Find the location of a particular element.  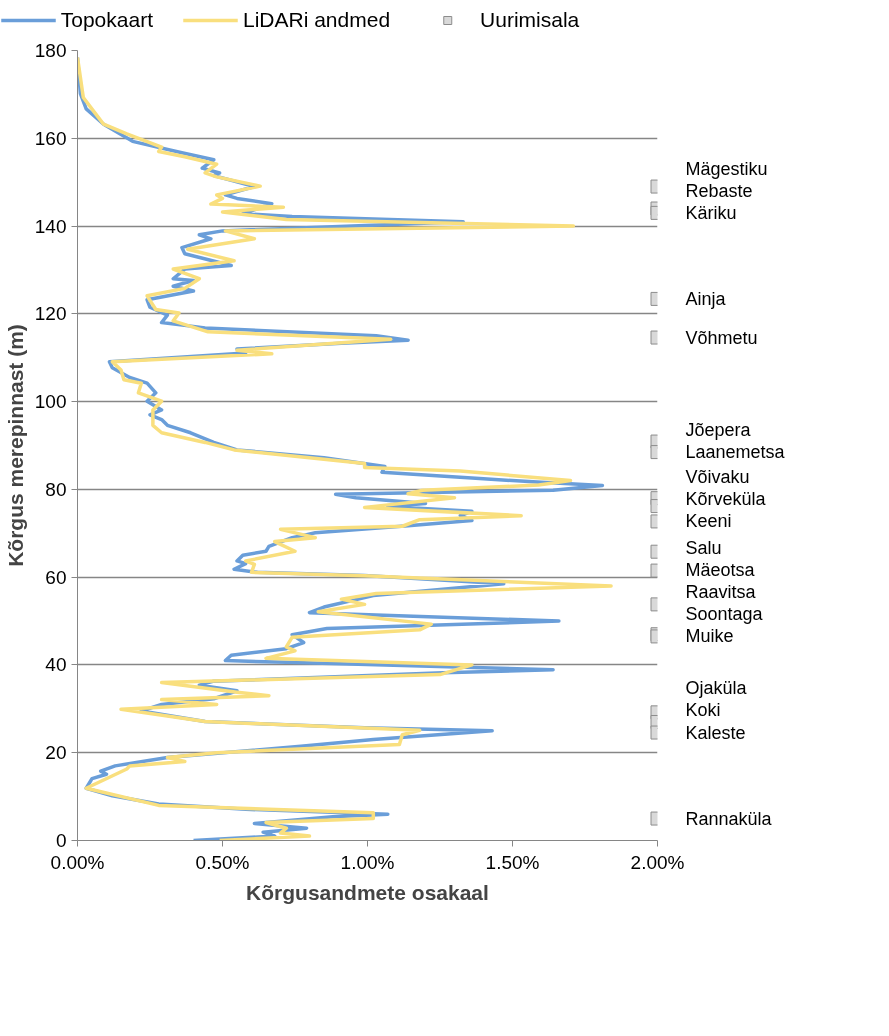

y-tick-label: 20 is located at coordinates (56, 753).